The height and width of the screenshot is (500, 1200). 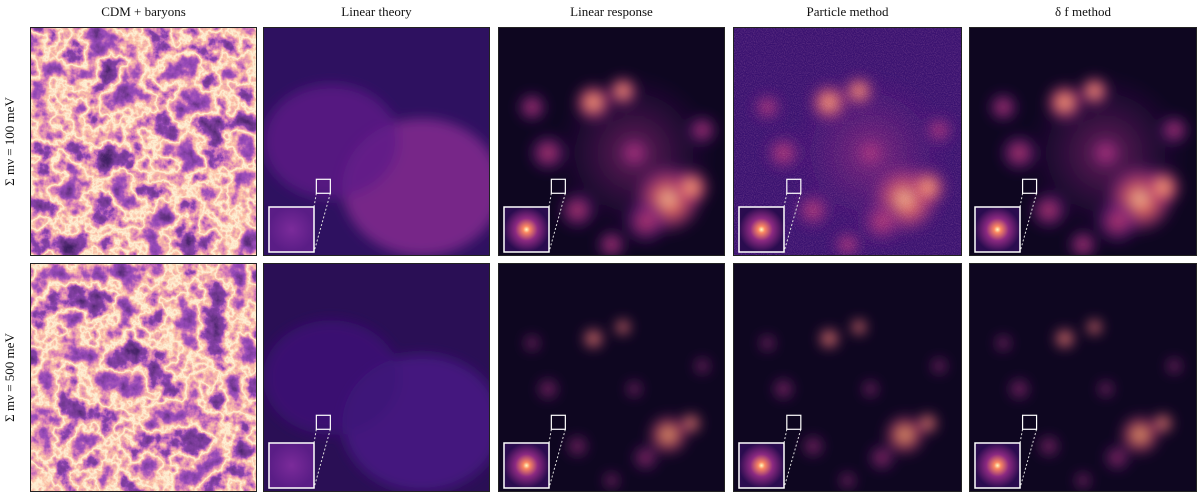 I want to click on row-label: Σ mν = 500 meV, so click(x=9, y=377).